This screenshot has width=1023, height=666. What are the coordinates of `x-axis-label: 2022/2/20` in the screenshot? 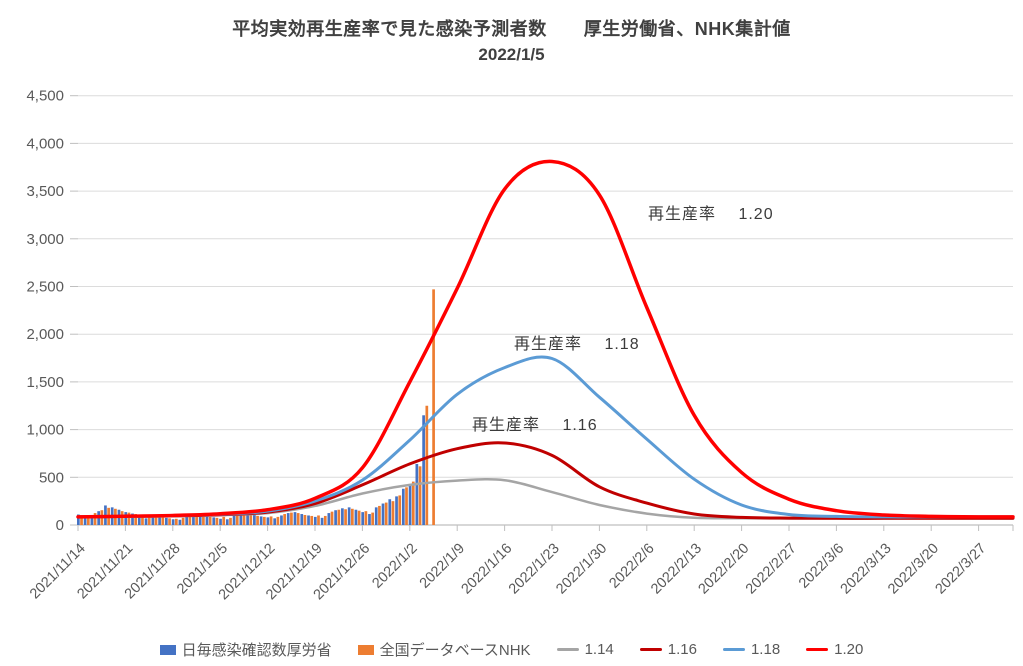 It's located at (723, 569).